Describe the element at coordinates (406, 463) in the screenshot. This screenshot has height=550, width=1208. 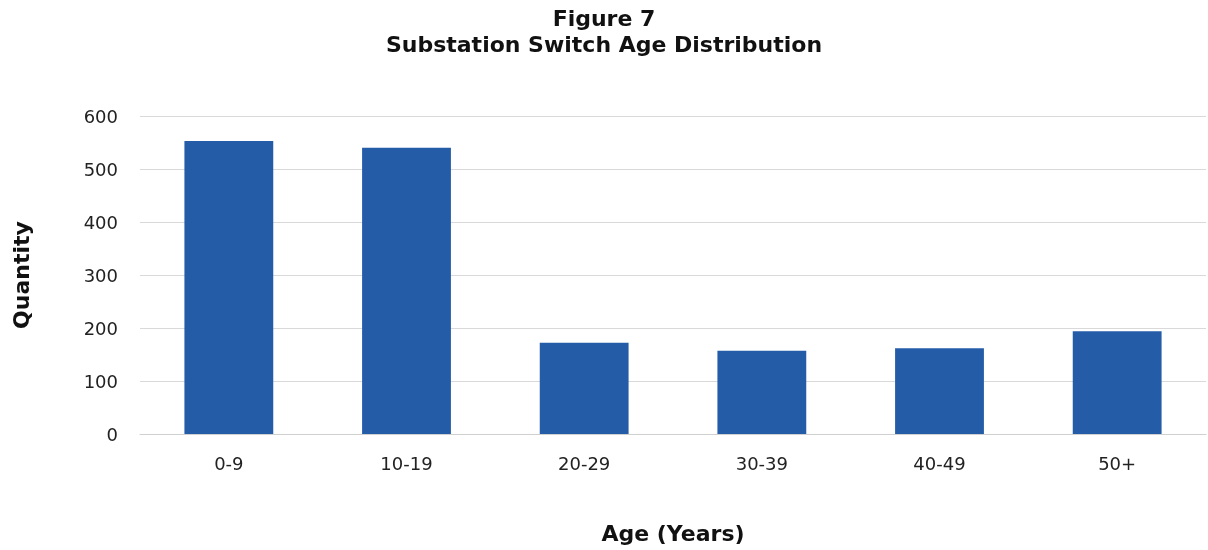
I see `x-tick-label: 10-19` at that location.